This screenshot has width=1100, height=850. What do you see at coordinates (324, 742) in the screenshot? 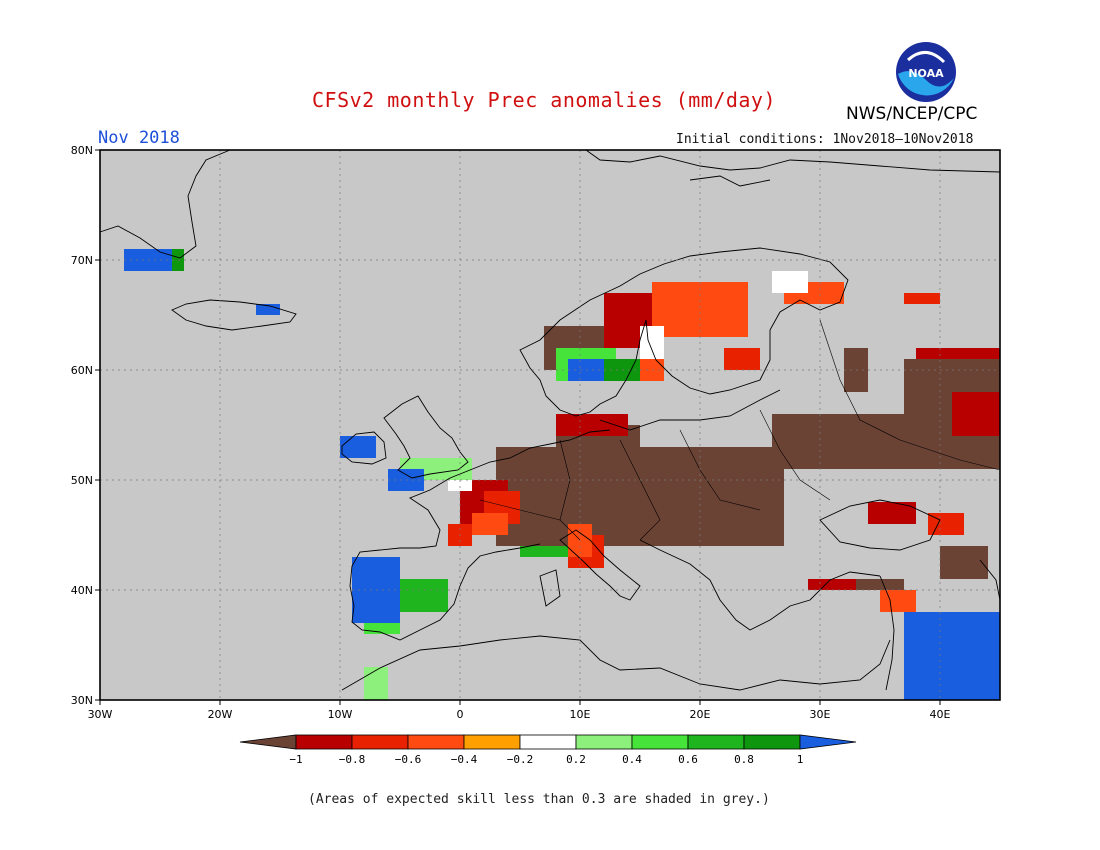
I see `colorbar-cell-dry08` at bounding box center [324, 742].